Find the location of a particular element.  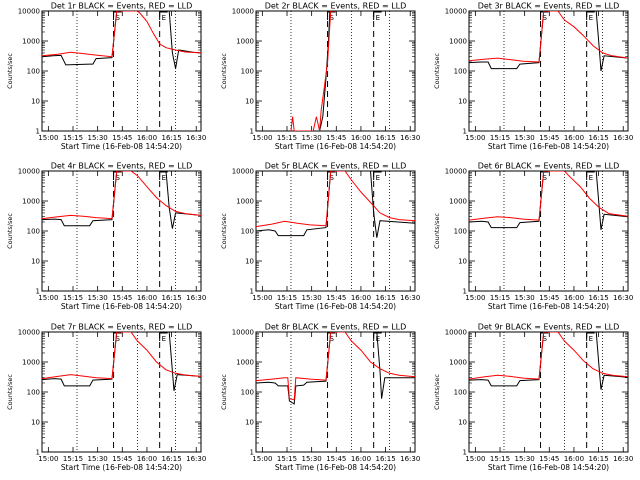

panel-title: Det 8r BLACK = Events, RED = LLD is located at coordinates (336, 327).